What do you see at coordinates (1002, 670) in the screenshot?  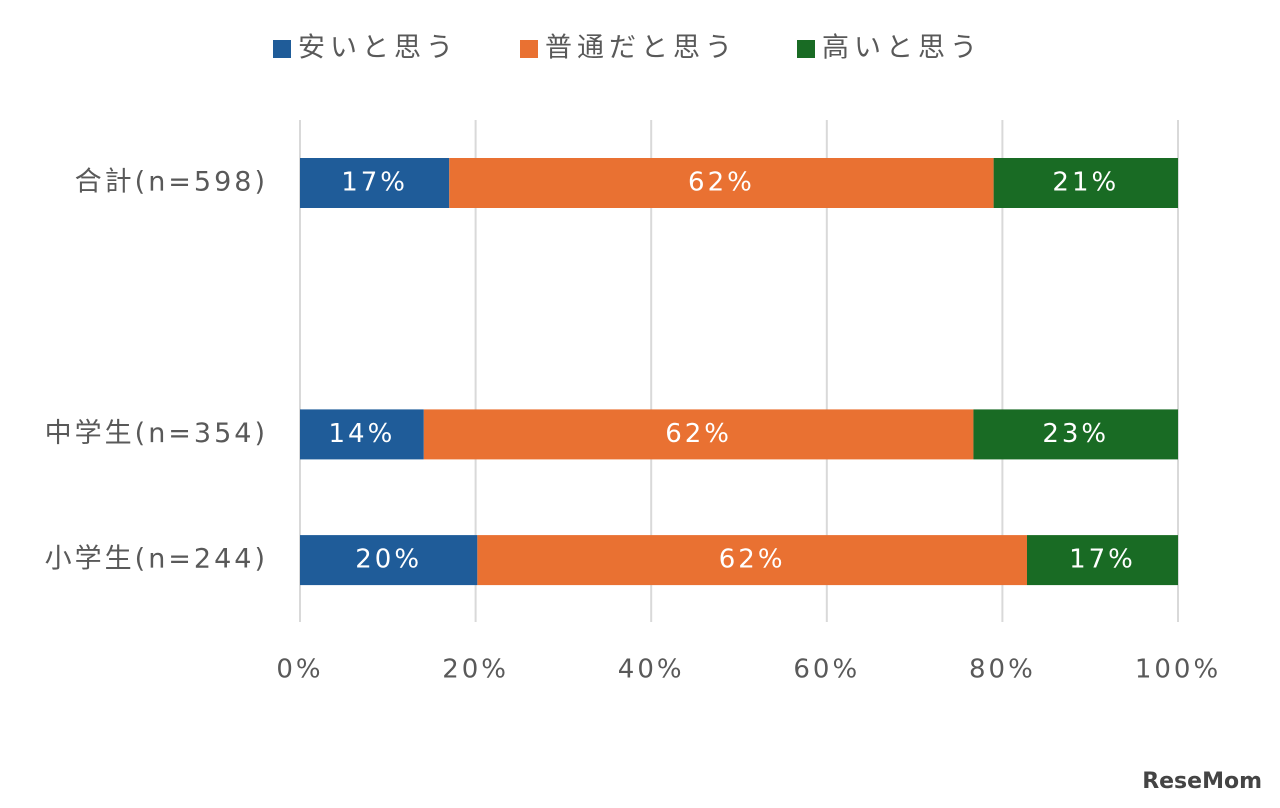 I see `x-tick-label: 80%` at bounding box center [1002, 670].